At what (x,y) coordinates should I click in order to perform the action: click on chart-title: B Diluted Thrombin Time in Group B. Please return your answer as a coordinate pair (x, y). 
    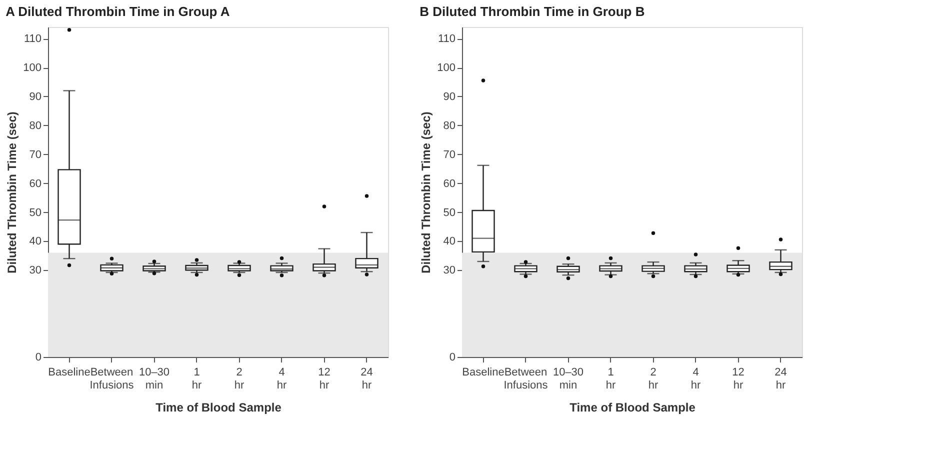
    Looking at the image, I should click on (532, 11).